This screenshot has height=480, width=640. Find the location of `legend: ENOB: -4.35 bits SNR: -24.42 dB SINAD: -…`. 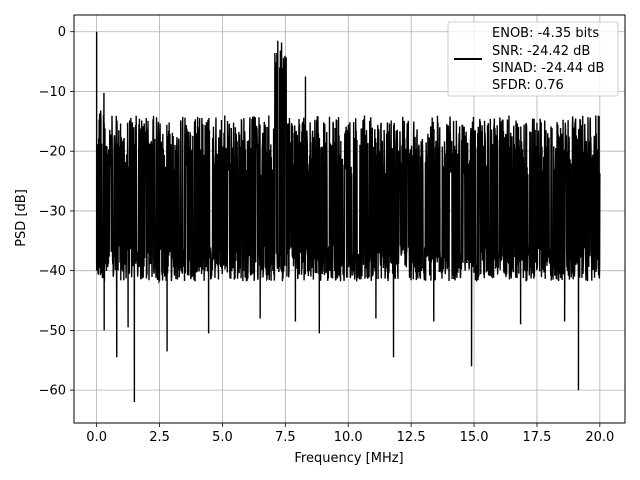

legend: ENOB: -4.35 bits SNR: -24.42 dB SINAD: -… is located at coordinates (533, 59).